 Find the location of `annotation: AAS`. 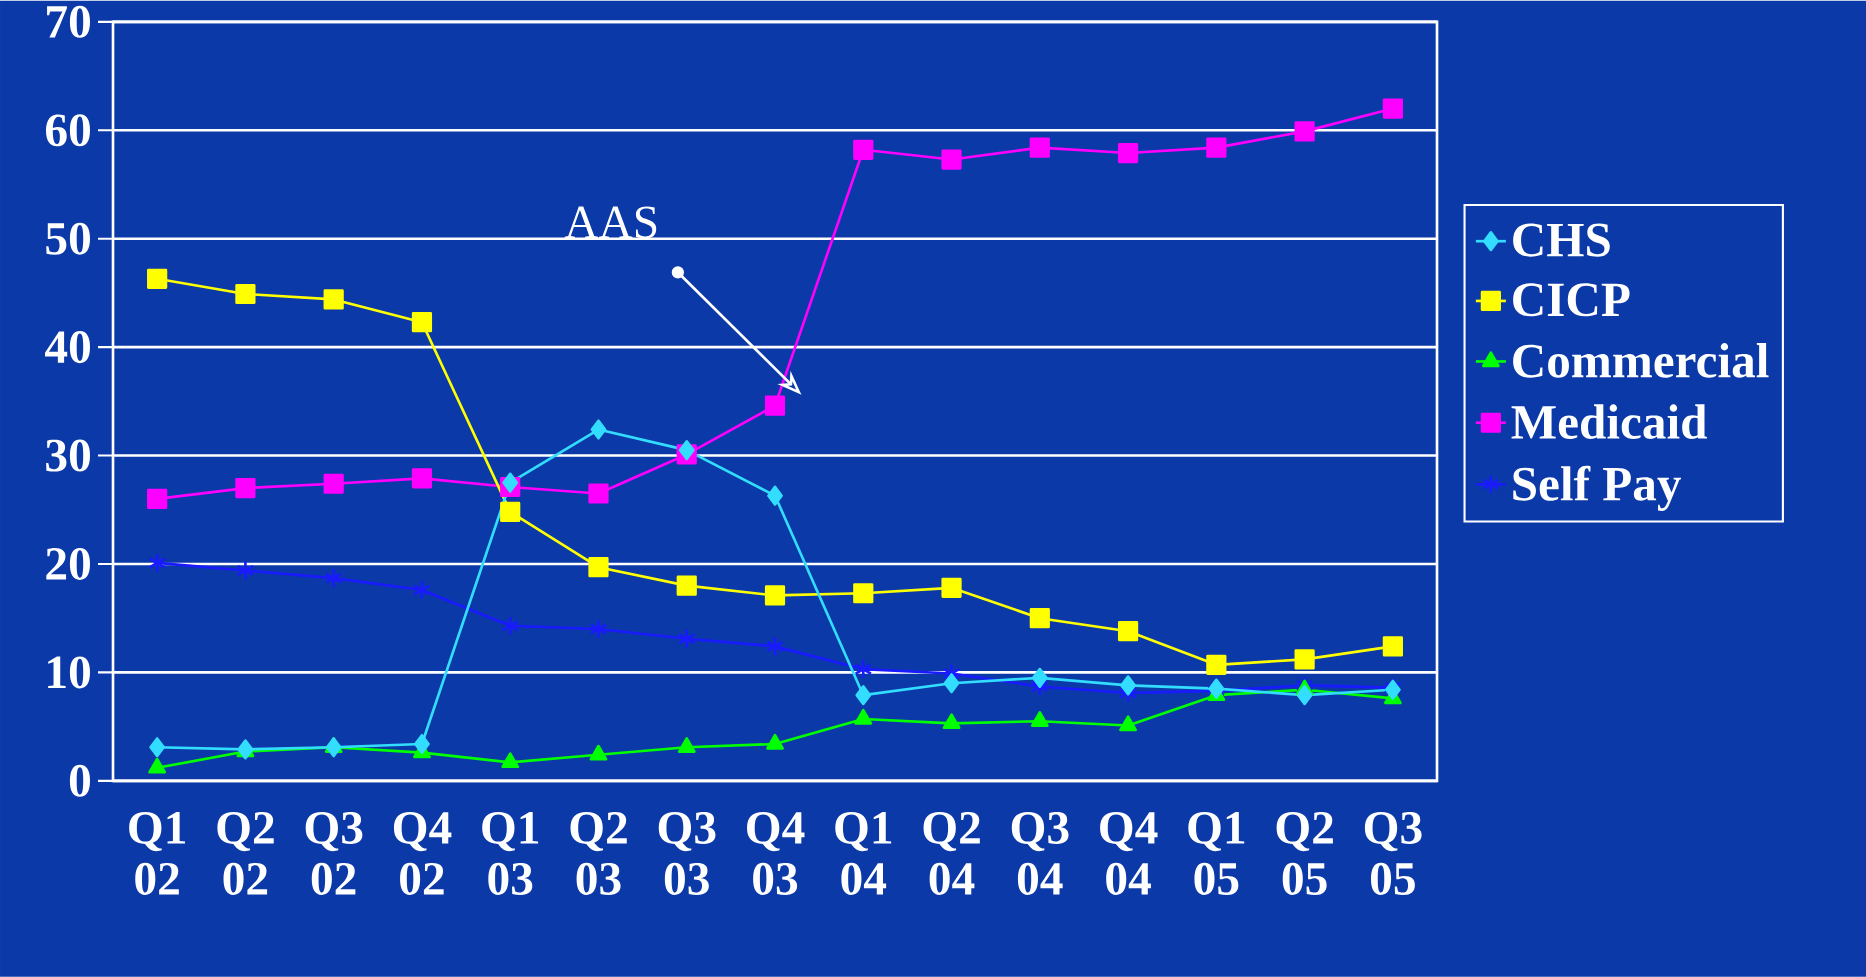

annotation: AAS is located at coordinates (610, 222).